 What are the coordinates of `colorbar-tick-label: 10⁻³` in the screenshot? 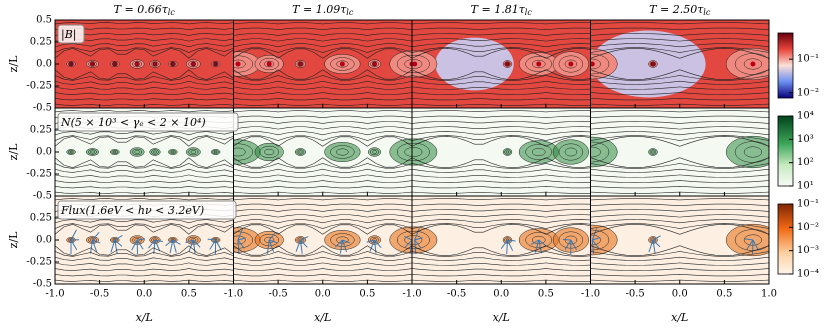 It's located at (808, 250).